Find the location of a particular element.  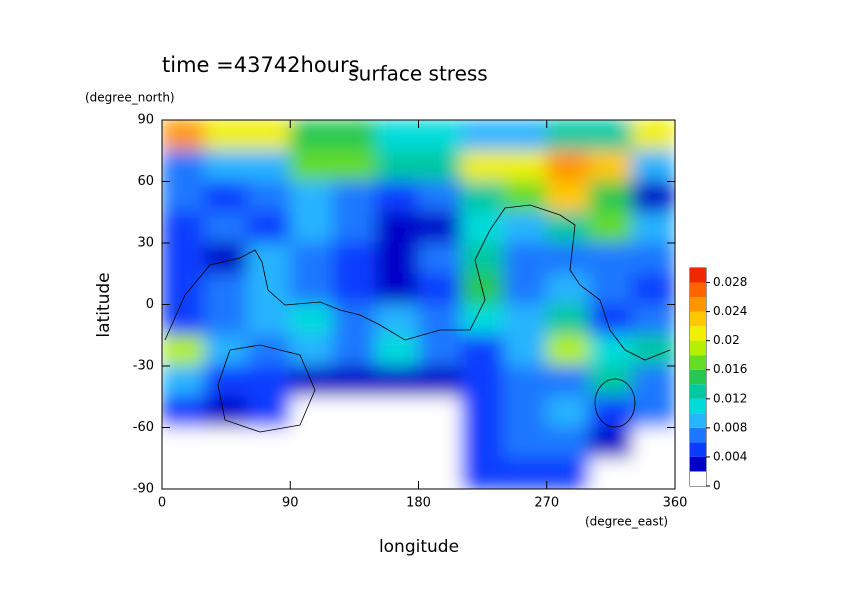

colorbar-tick-label: 0.02 is located at coordinates (726, 340).